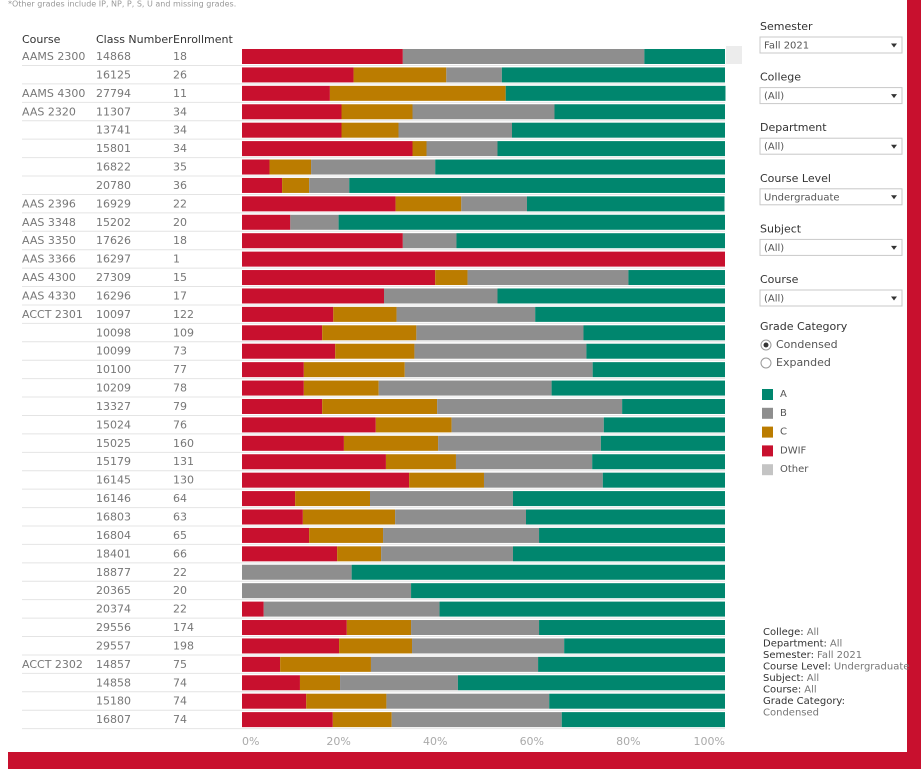 The image size is (921, 769). Describe the element at coordinates (49, 295) in the screenshot. I see `course-label: AAS 4330` at that location.